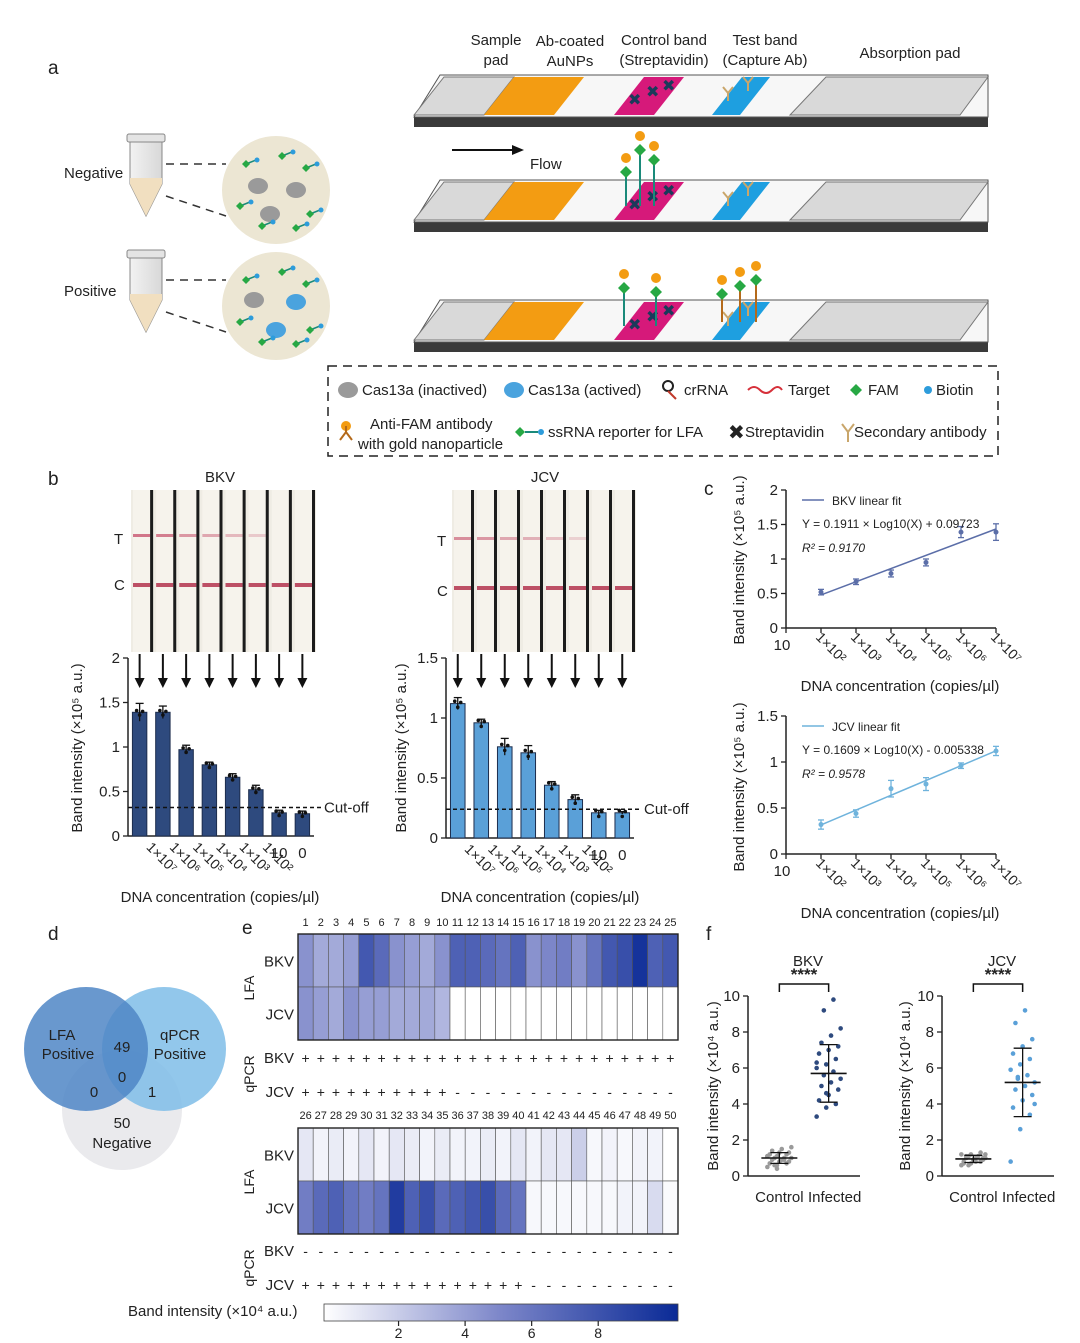 This screenshot has height=1343, width=1080. What do you see at coordinates (649, 321) in the screenshot?
I see `control-band` at bounding box center [649, 321].